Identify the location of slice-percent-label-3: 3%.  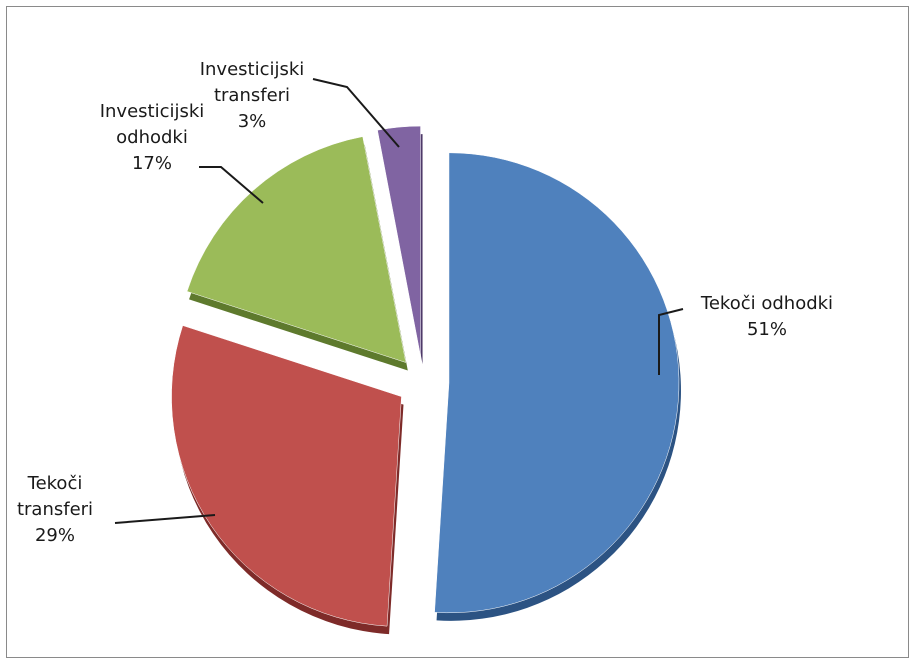
(252, 121).